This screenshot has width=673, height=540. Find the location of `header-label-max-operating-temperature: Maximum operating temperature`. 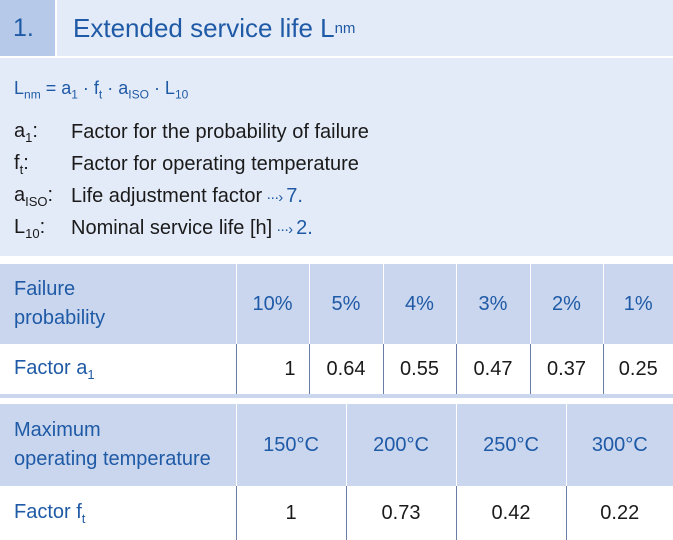

header-label-max-operating-temperature: Maximum operating temperature is located at coordinates (118, 445).